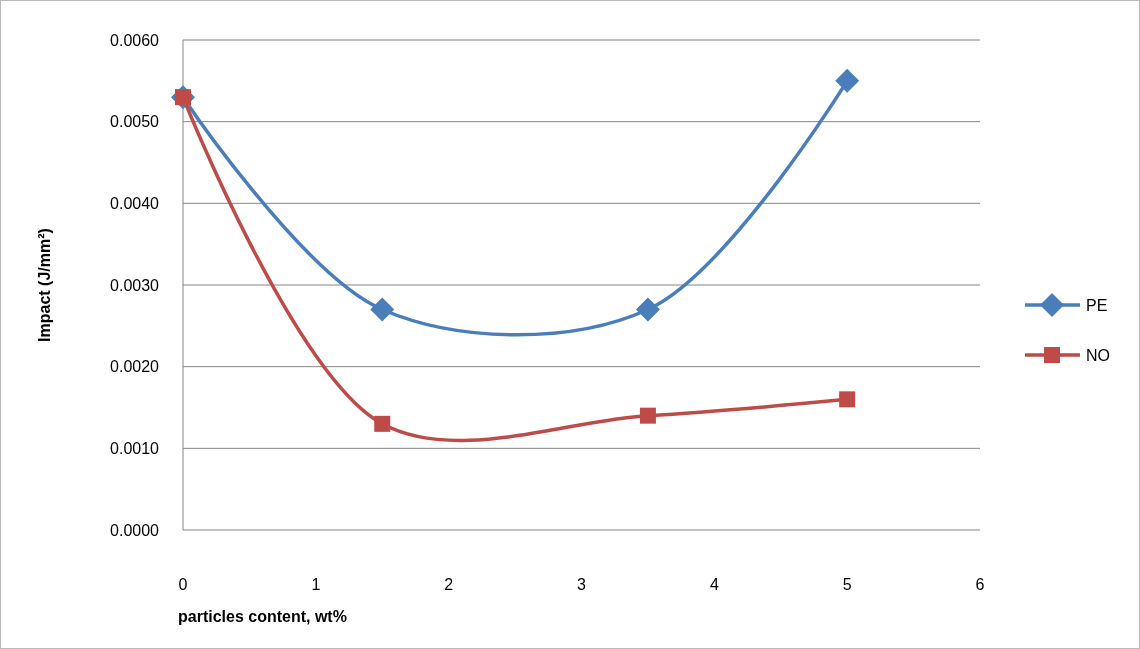 The image size is (1140, 649). What do you see at coordinates (714, 584) in the screenshot?
I see `x-tick-label: 4` at bounding box center [714, 584].